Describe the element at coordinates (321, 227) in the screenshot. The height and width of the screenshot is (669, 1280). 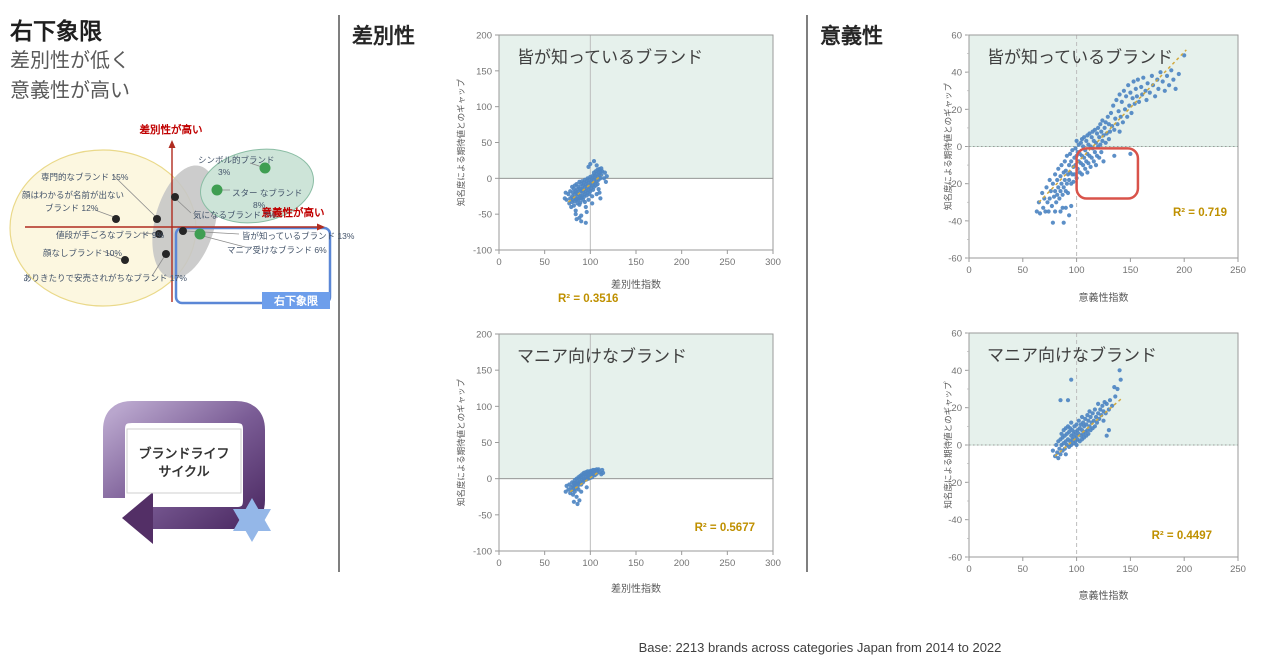
I see `horizontal-axis-arrow` at that location.